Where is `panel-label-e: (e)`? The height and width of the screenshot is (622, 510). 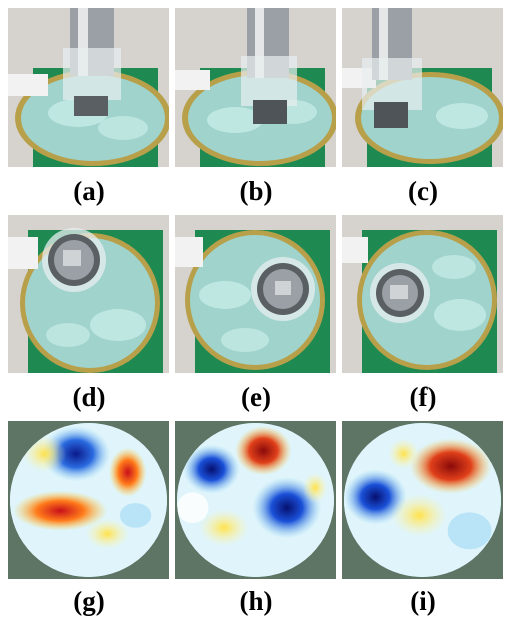 panel-label-e: (e) is located at coordinates (256, 397).